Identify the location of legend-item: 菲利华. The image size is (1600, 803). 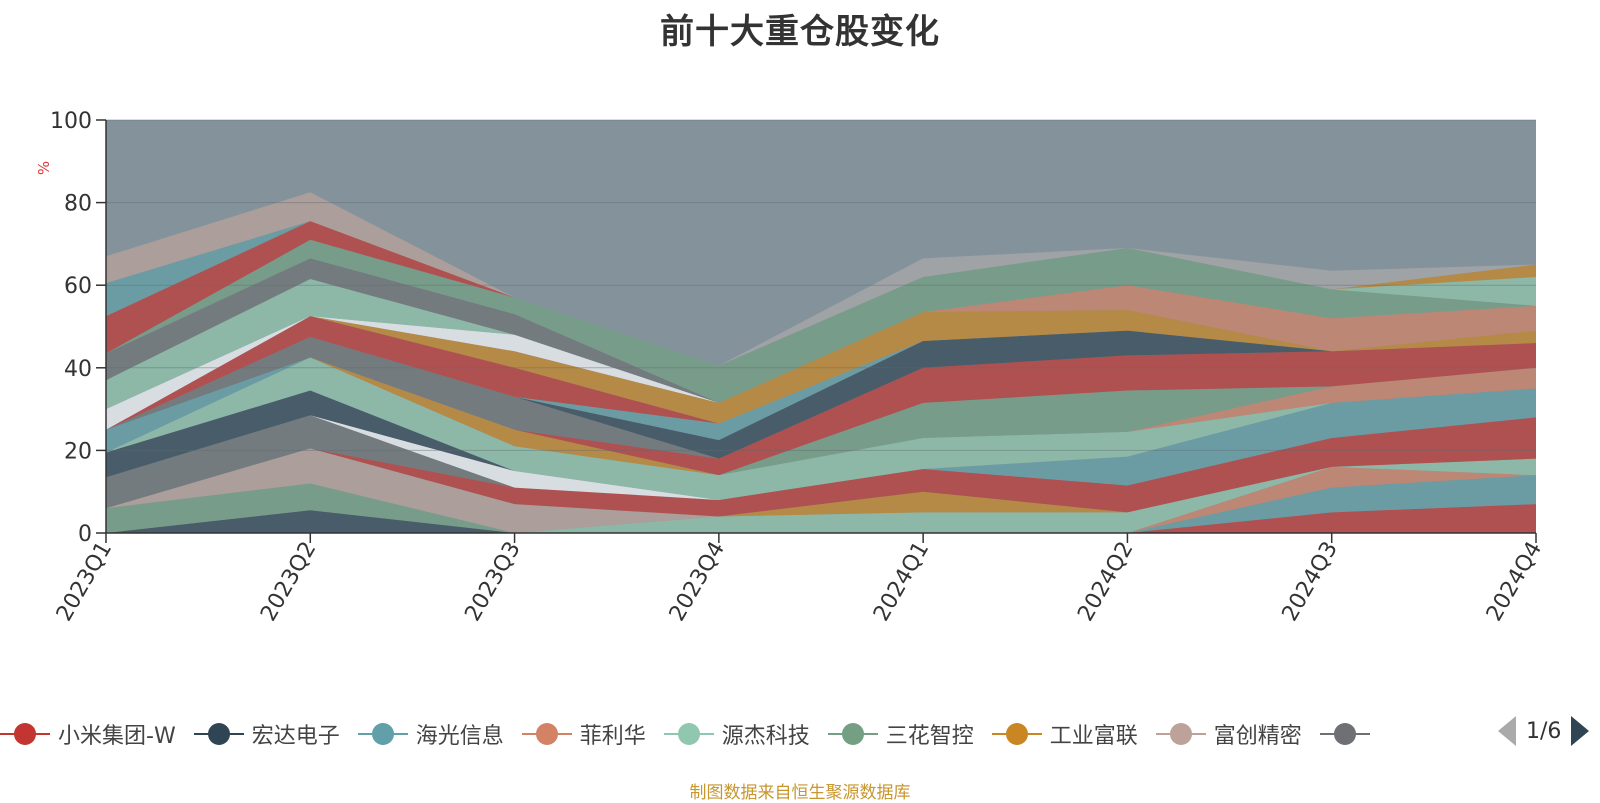
(583, 734).